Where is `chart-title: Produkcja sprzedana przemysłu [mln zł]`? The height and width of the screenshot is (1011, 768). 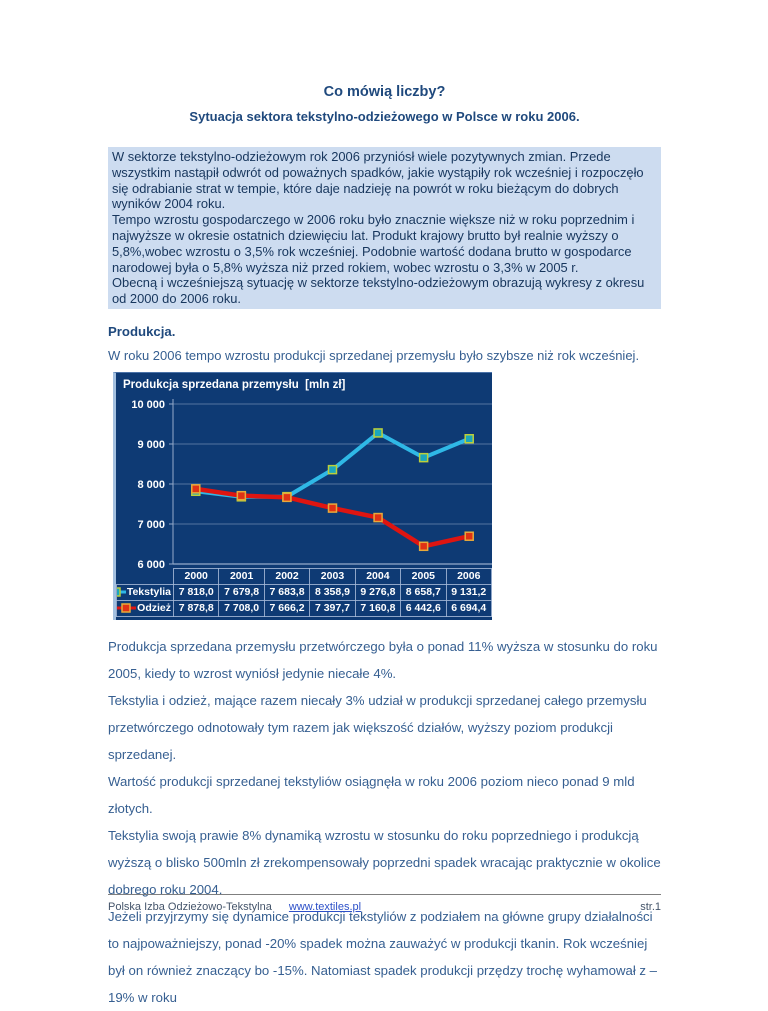
chart-title: Produkcja sprzedana przemysłu [mln zł] is located at coordinates (234, 384).